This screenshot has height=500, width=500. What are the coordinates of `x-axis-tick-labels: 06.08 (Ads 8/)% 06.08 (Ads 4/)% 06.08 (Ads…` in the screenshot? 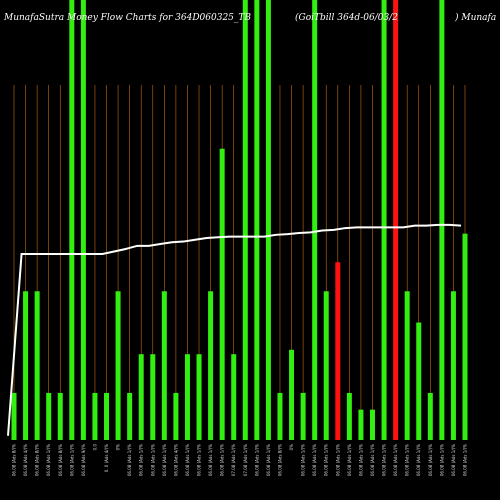 It's located at (240, 460).